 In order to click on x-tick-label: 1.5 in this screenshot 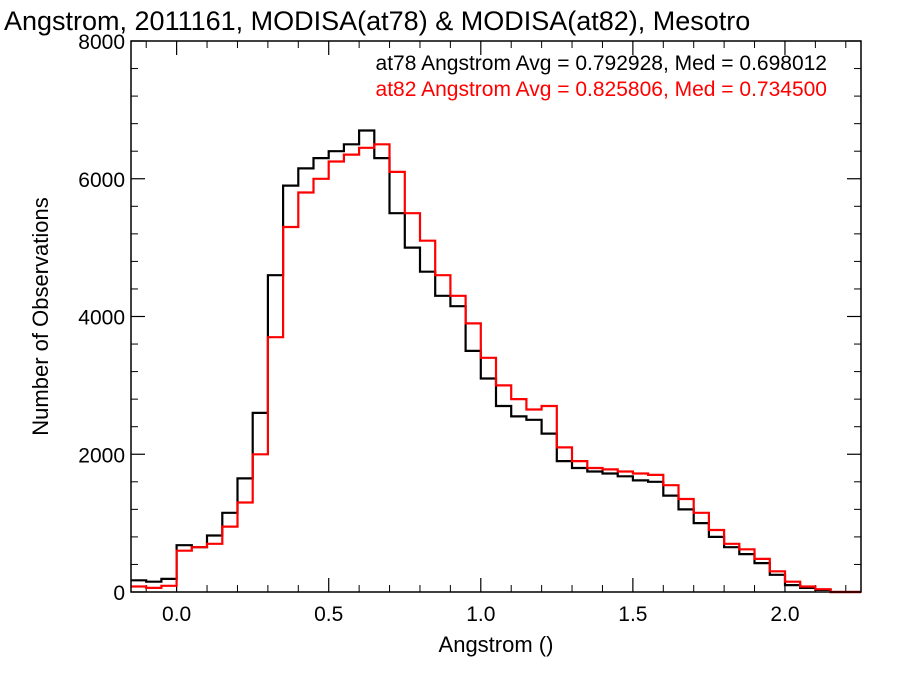, I will do `click(632, 614)`.